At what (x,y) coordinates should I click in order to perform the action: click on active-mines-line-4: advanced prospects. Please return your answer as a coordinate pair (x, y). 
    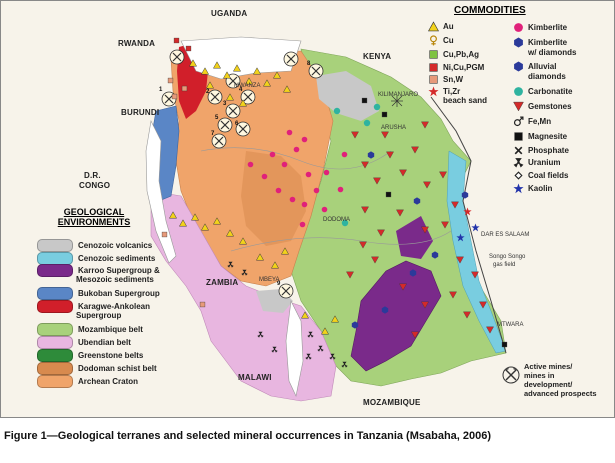
    Looking at the image, I should click on (560, 393).